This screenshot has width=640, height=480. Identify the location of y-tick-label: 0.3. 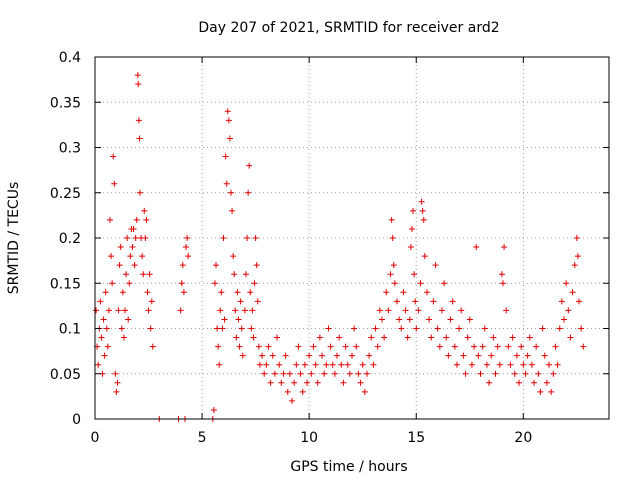
(70, 149).